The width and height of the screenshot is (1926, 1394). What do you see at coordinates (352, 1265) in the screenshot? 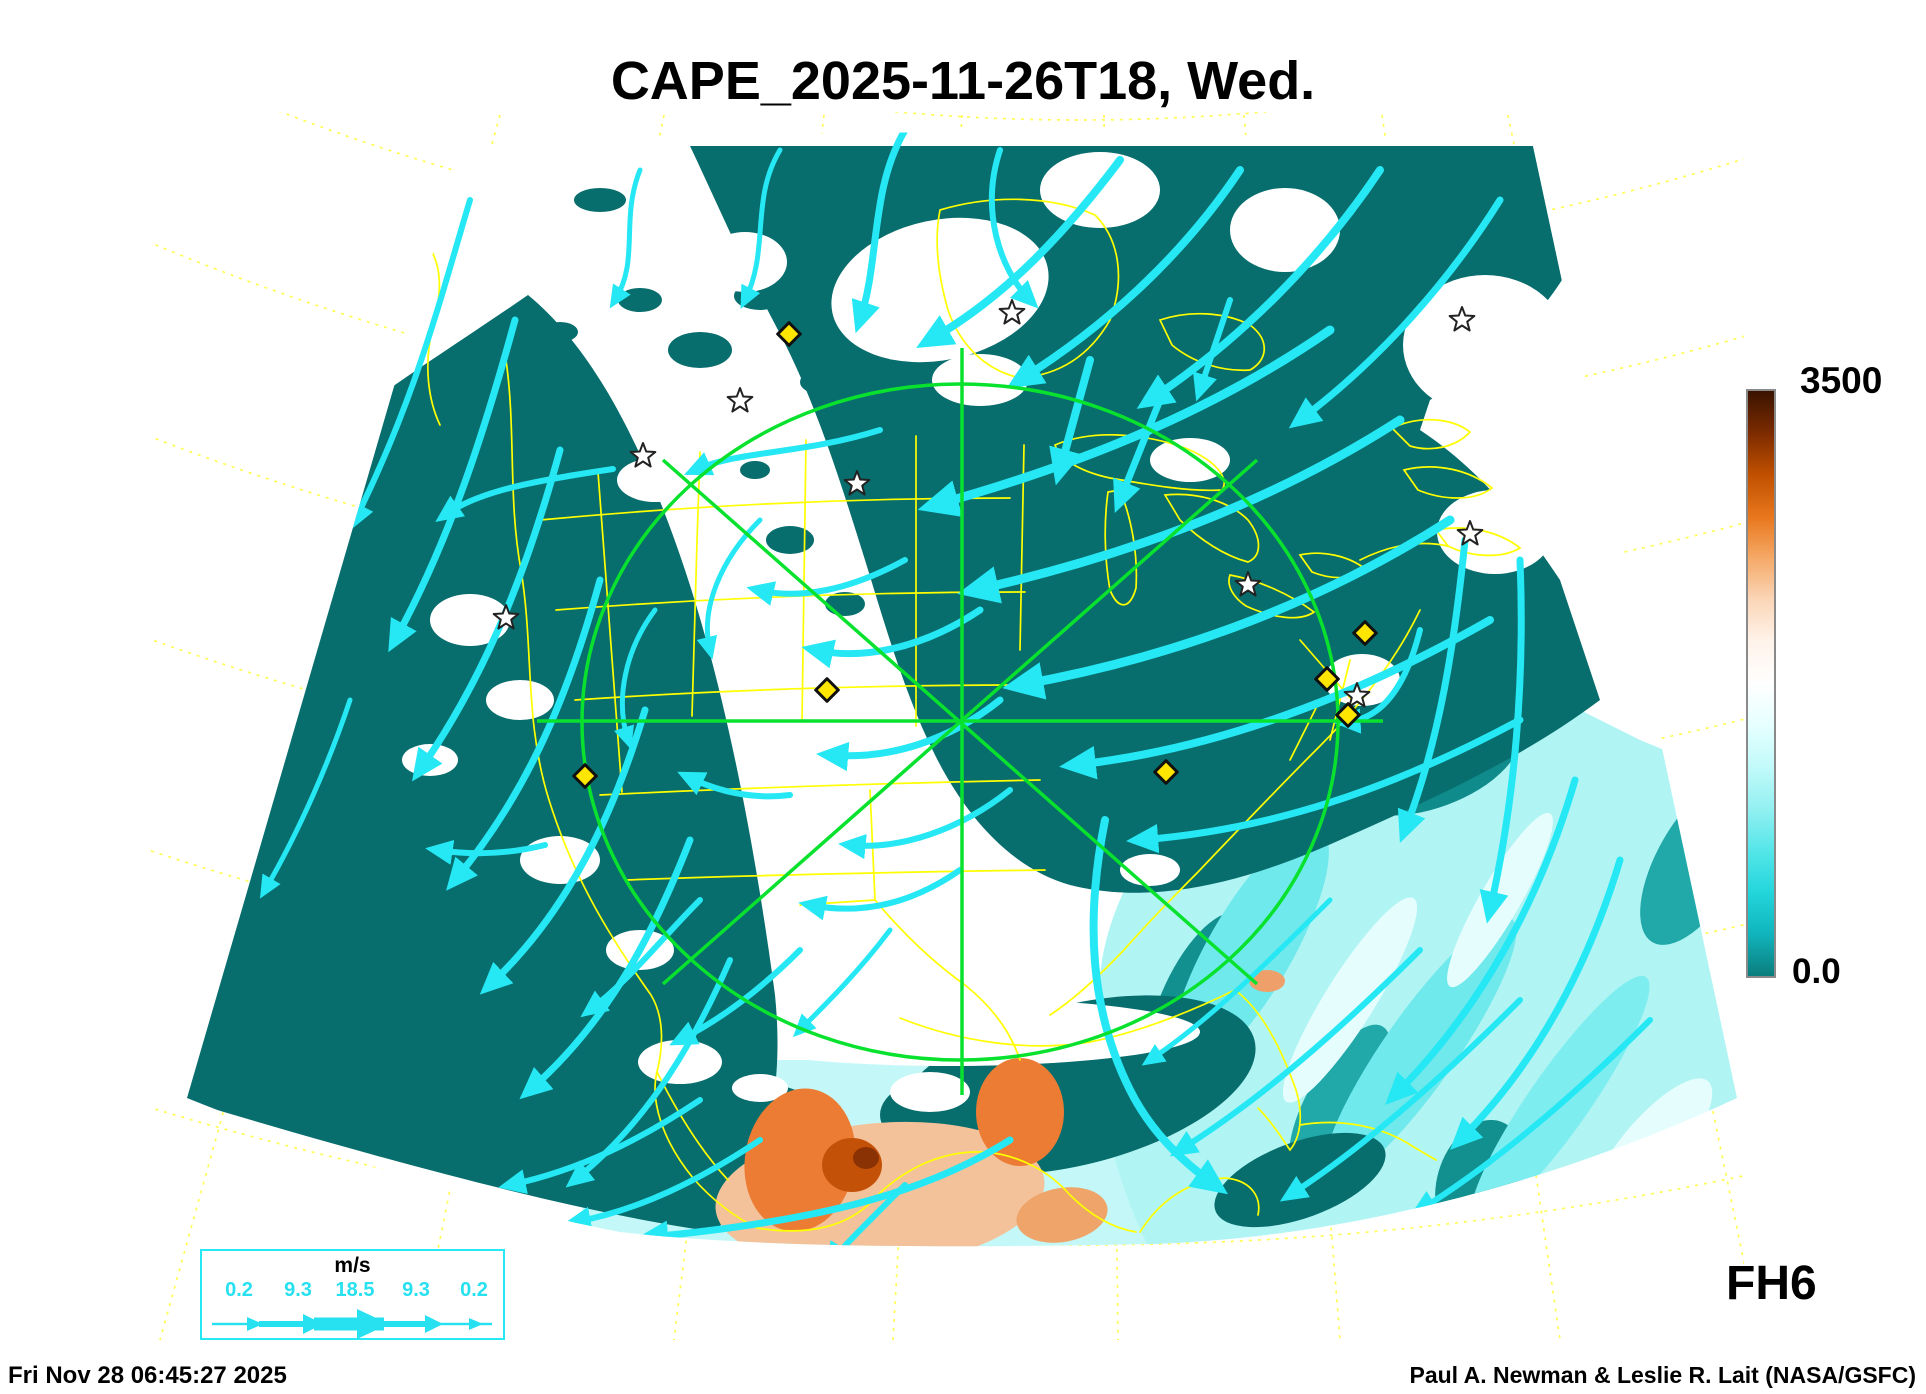
I see `wind-unit-label: m/s` at bounding box center [352, 1265].